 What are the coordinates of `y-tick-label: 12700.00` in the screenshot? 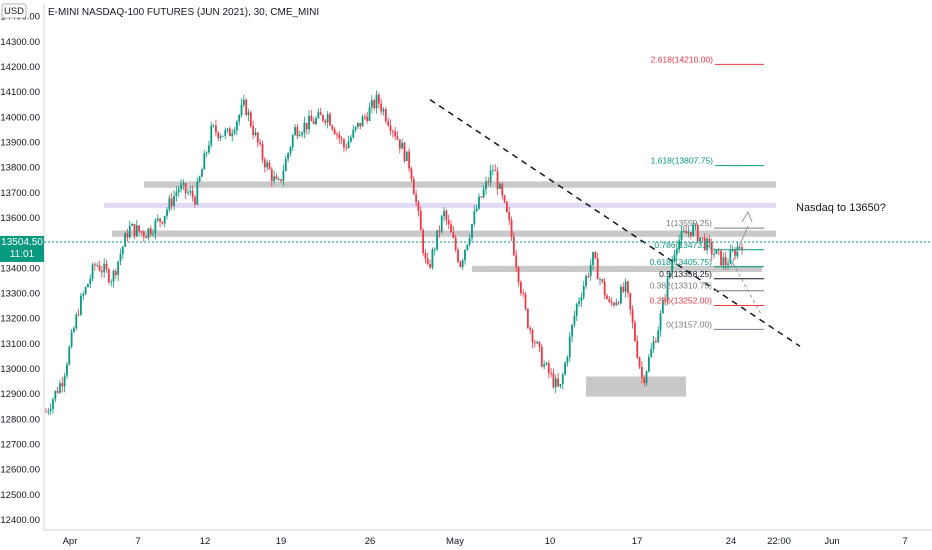 It's located at (20, 444).